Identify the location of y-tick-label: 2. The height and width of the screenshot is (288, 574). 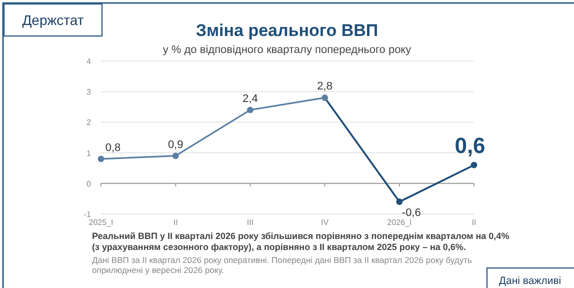
(89, 123).